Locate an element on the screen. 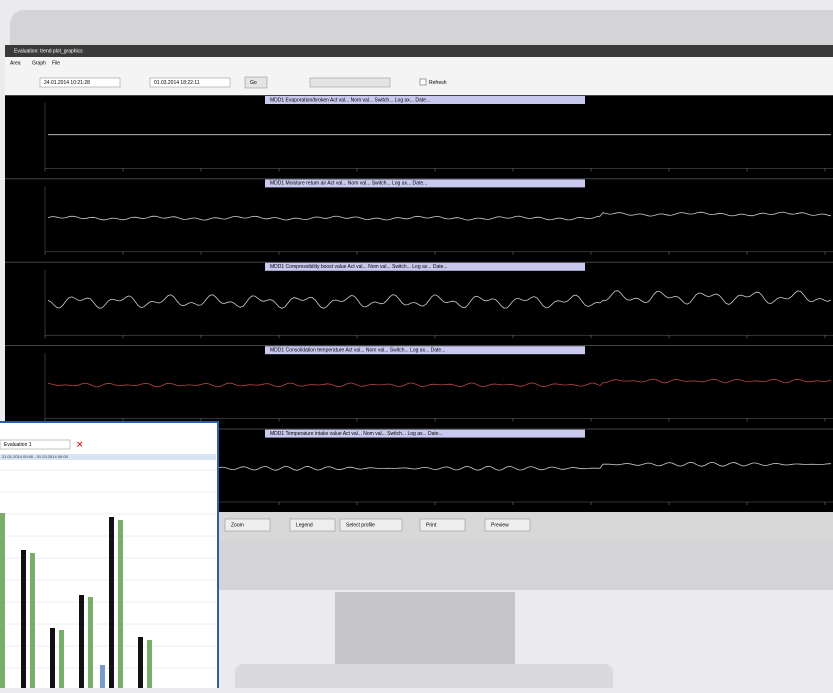 The image size is (833, 693). overlay-title: Evaluation 1 is located at coordinates (18, 445).